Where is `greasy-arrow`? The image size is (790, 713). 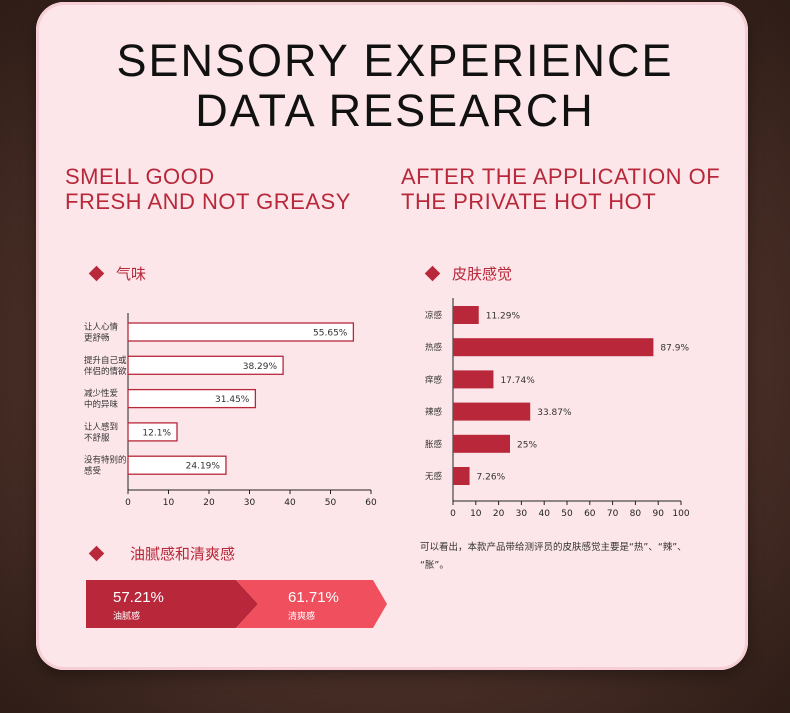 greasy-arrow is located at coordinates (172, 604).